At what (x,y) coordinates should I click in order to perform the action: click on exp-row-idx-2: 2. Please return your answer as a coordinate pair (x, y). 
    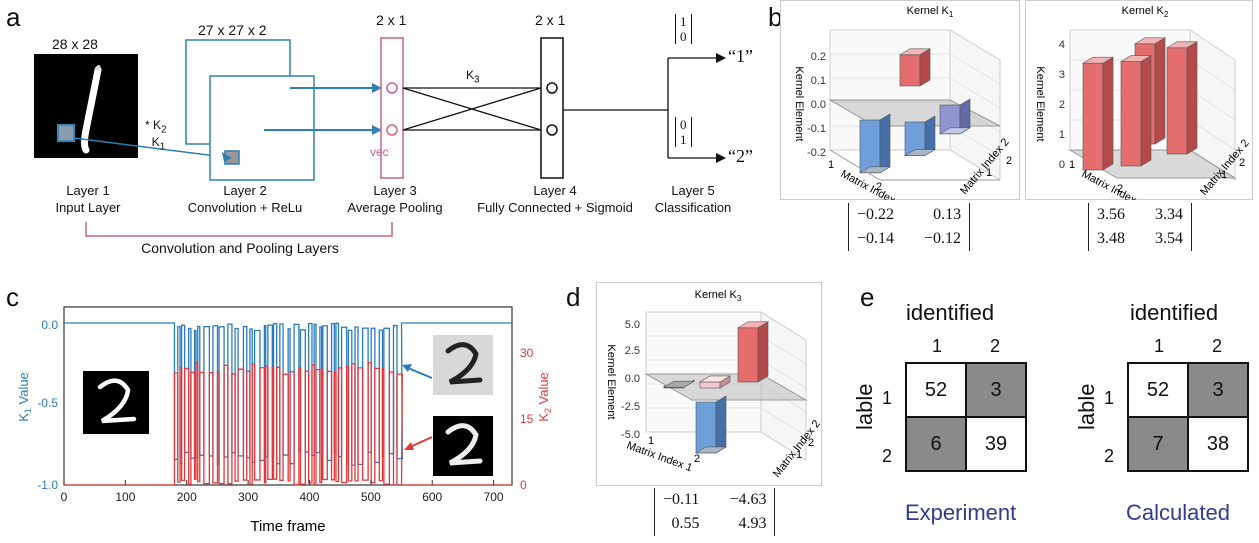
    Looking at the image, I should click on (887, 456).